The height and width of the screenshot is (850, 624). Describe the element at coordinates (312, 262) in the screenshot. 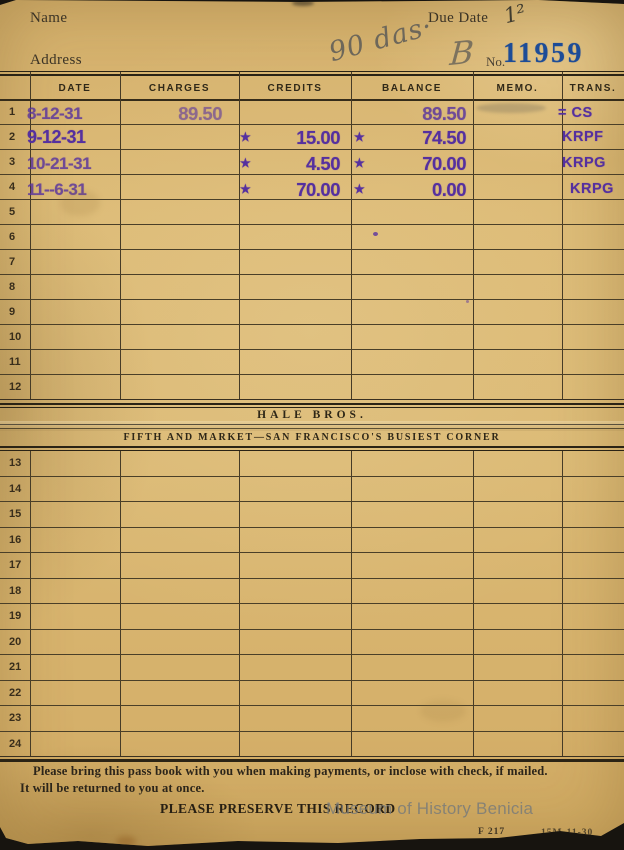

I see `ledger-row: 7` at that location.